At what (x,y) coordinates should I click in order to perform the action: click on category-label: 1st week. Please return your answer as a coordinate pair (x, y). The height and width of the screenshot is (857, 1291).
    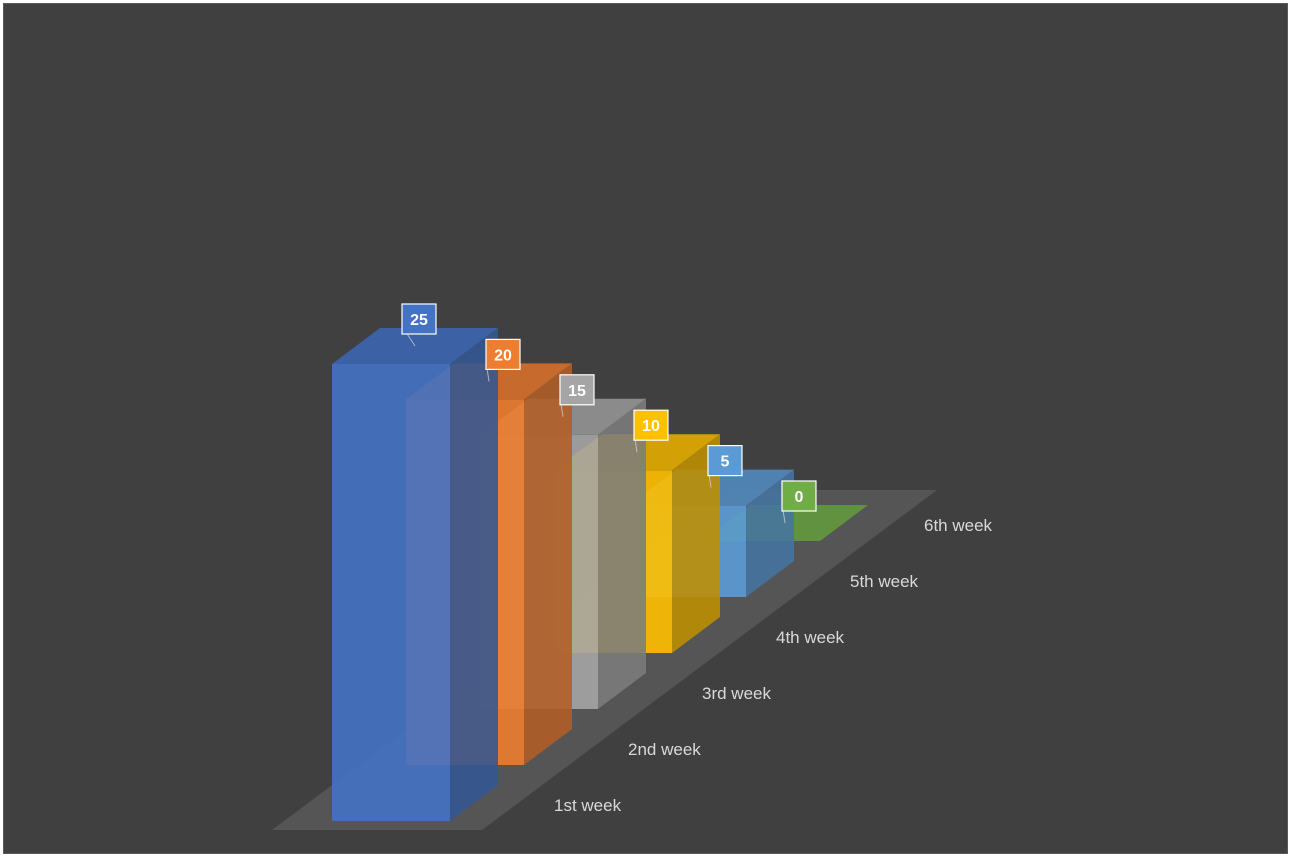
    Looking at the image, I should click on (588, 805).